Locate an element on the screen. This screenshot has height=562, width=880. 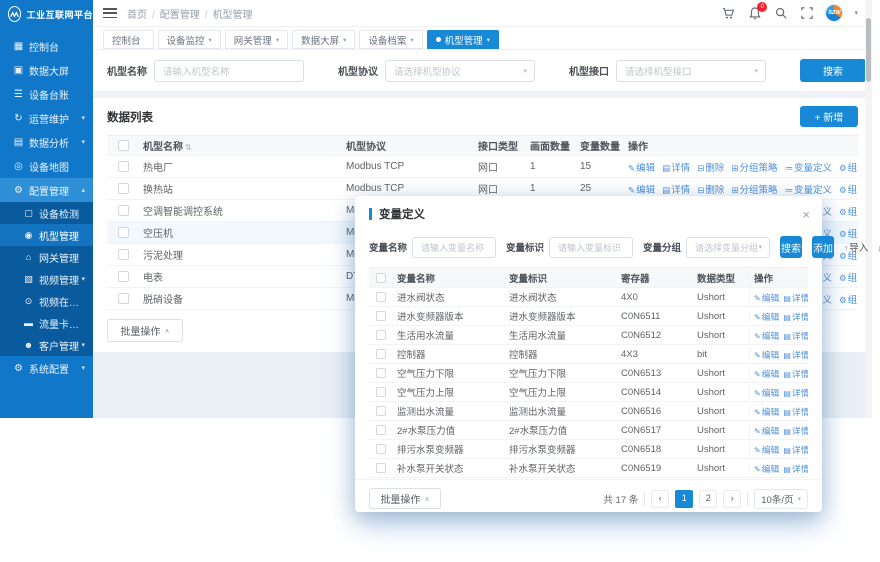
row-action-link: ≔变量定义 is located at coordinates (808, 190).